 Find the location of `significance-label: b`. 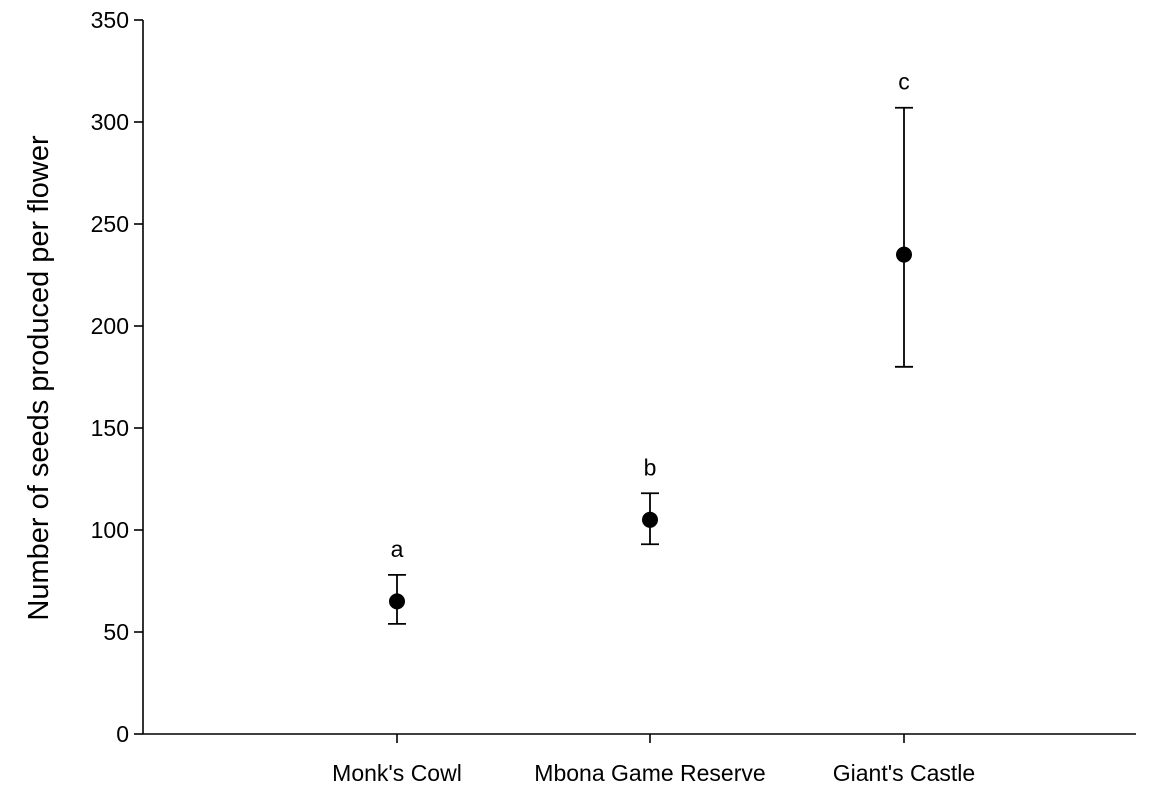

significance-label: b is located at coordinates (650, 467).